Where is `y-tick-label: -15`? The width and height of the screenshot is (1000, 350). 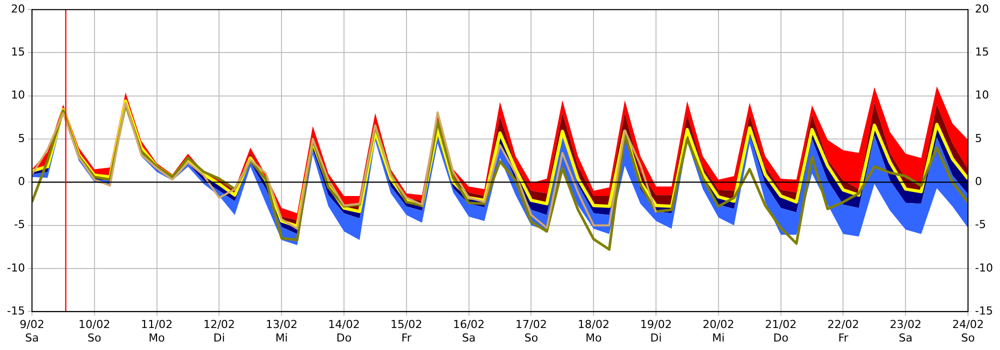
y-tick-label: -15 is located at coordinates (16, 311).